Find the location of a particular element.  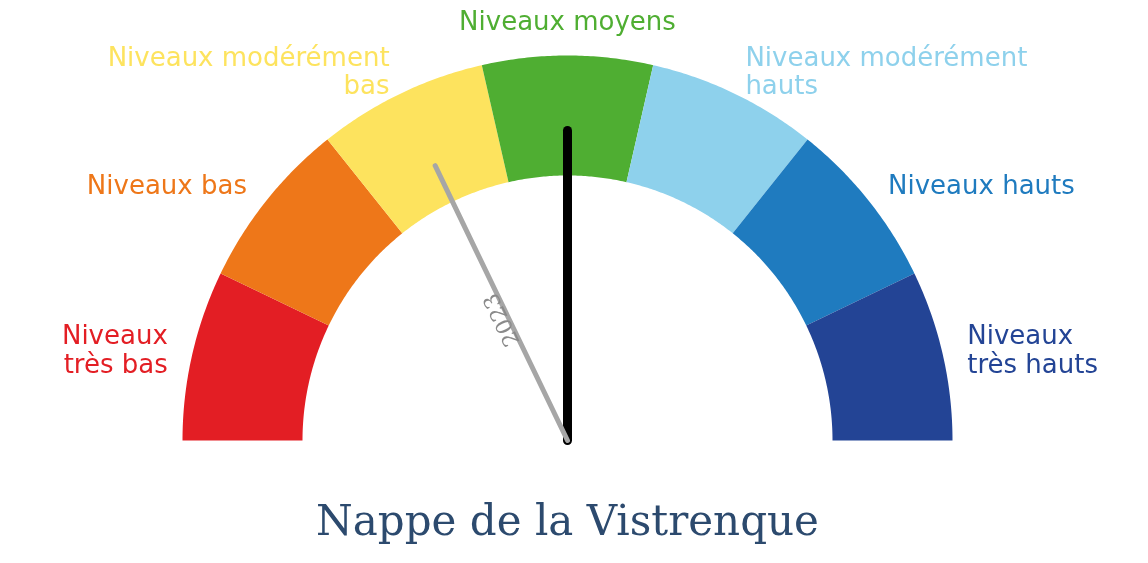

slice-label: Niveaux très hauts is located at coordinates (1032, 349).